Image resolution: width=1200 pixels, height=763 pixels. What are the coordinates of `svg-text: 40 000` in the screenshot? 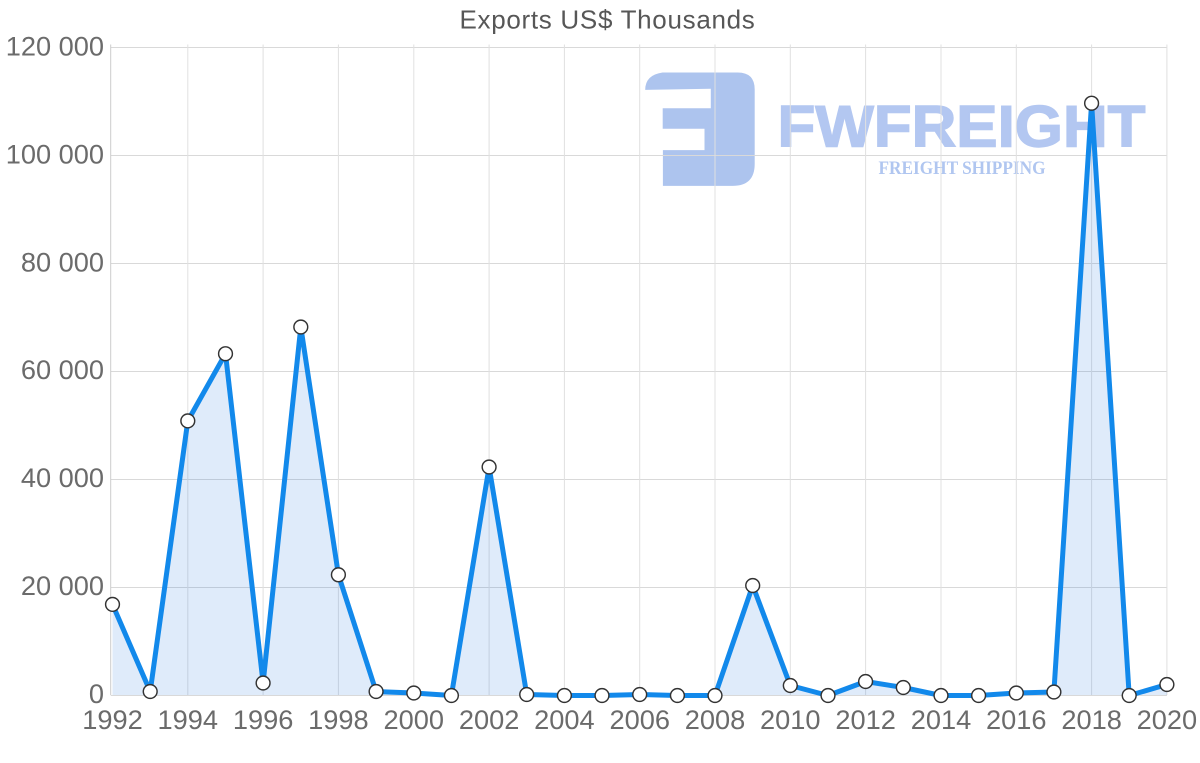 It's located at (62, 477).